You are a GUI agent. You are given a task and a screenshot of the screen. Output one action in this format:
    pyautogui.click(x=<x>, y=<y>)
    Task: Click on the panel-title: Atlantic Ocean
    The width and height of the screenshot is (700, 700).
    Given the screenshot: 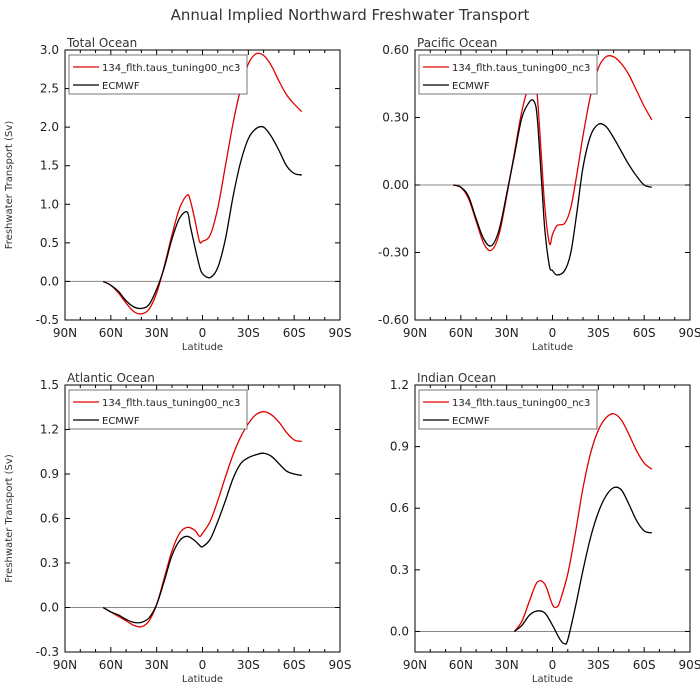 What is the action you would take?
    pyautogui.click(x=111, y=378)
    